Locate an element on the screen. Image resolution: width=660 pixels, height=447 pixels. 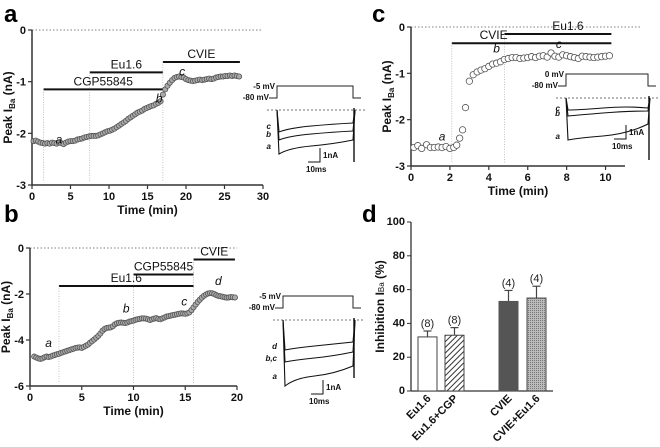
sample-size-label: (4) is located at coordinates (508, 283).